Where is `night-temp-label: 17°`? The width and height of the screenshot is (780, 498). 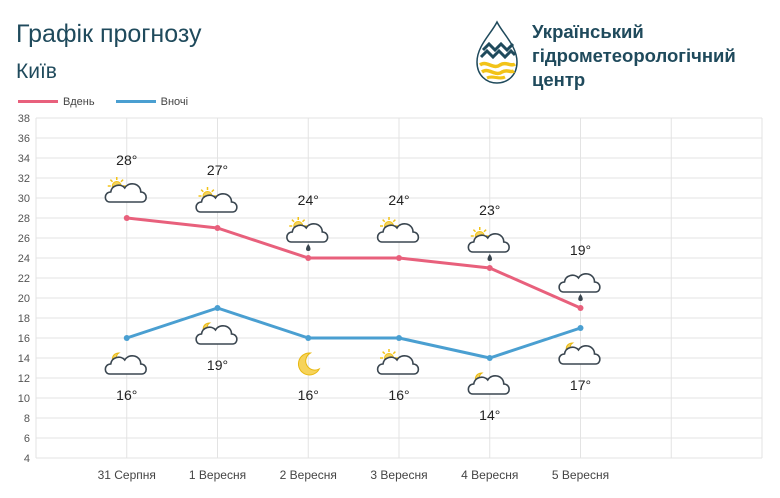 night-temp-label: 17° is located at coordinates (580, 385).